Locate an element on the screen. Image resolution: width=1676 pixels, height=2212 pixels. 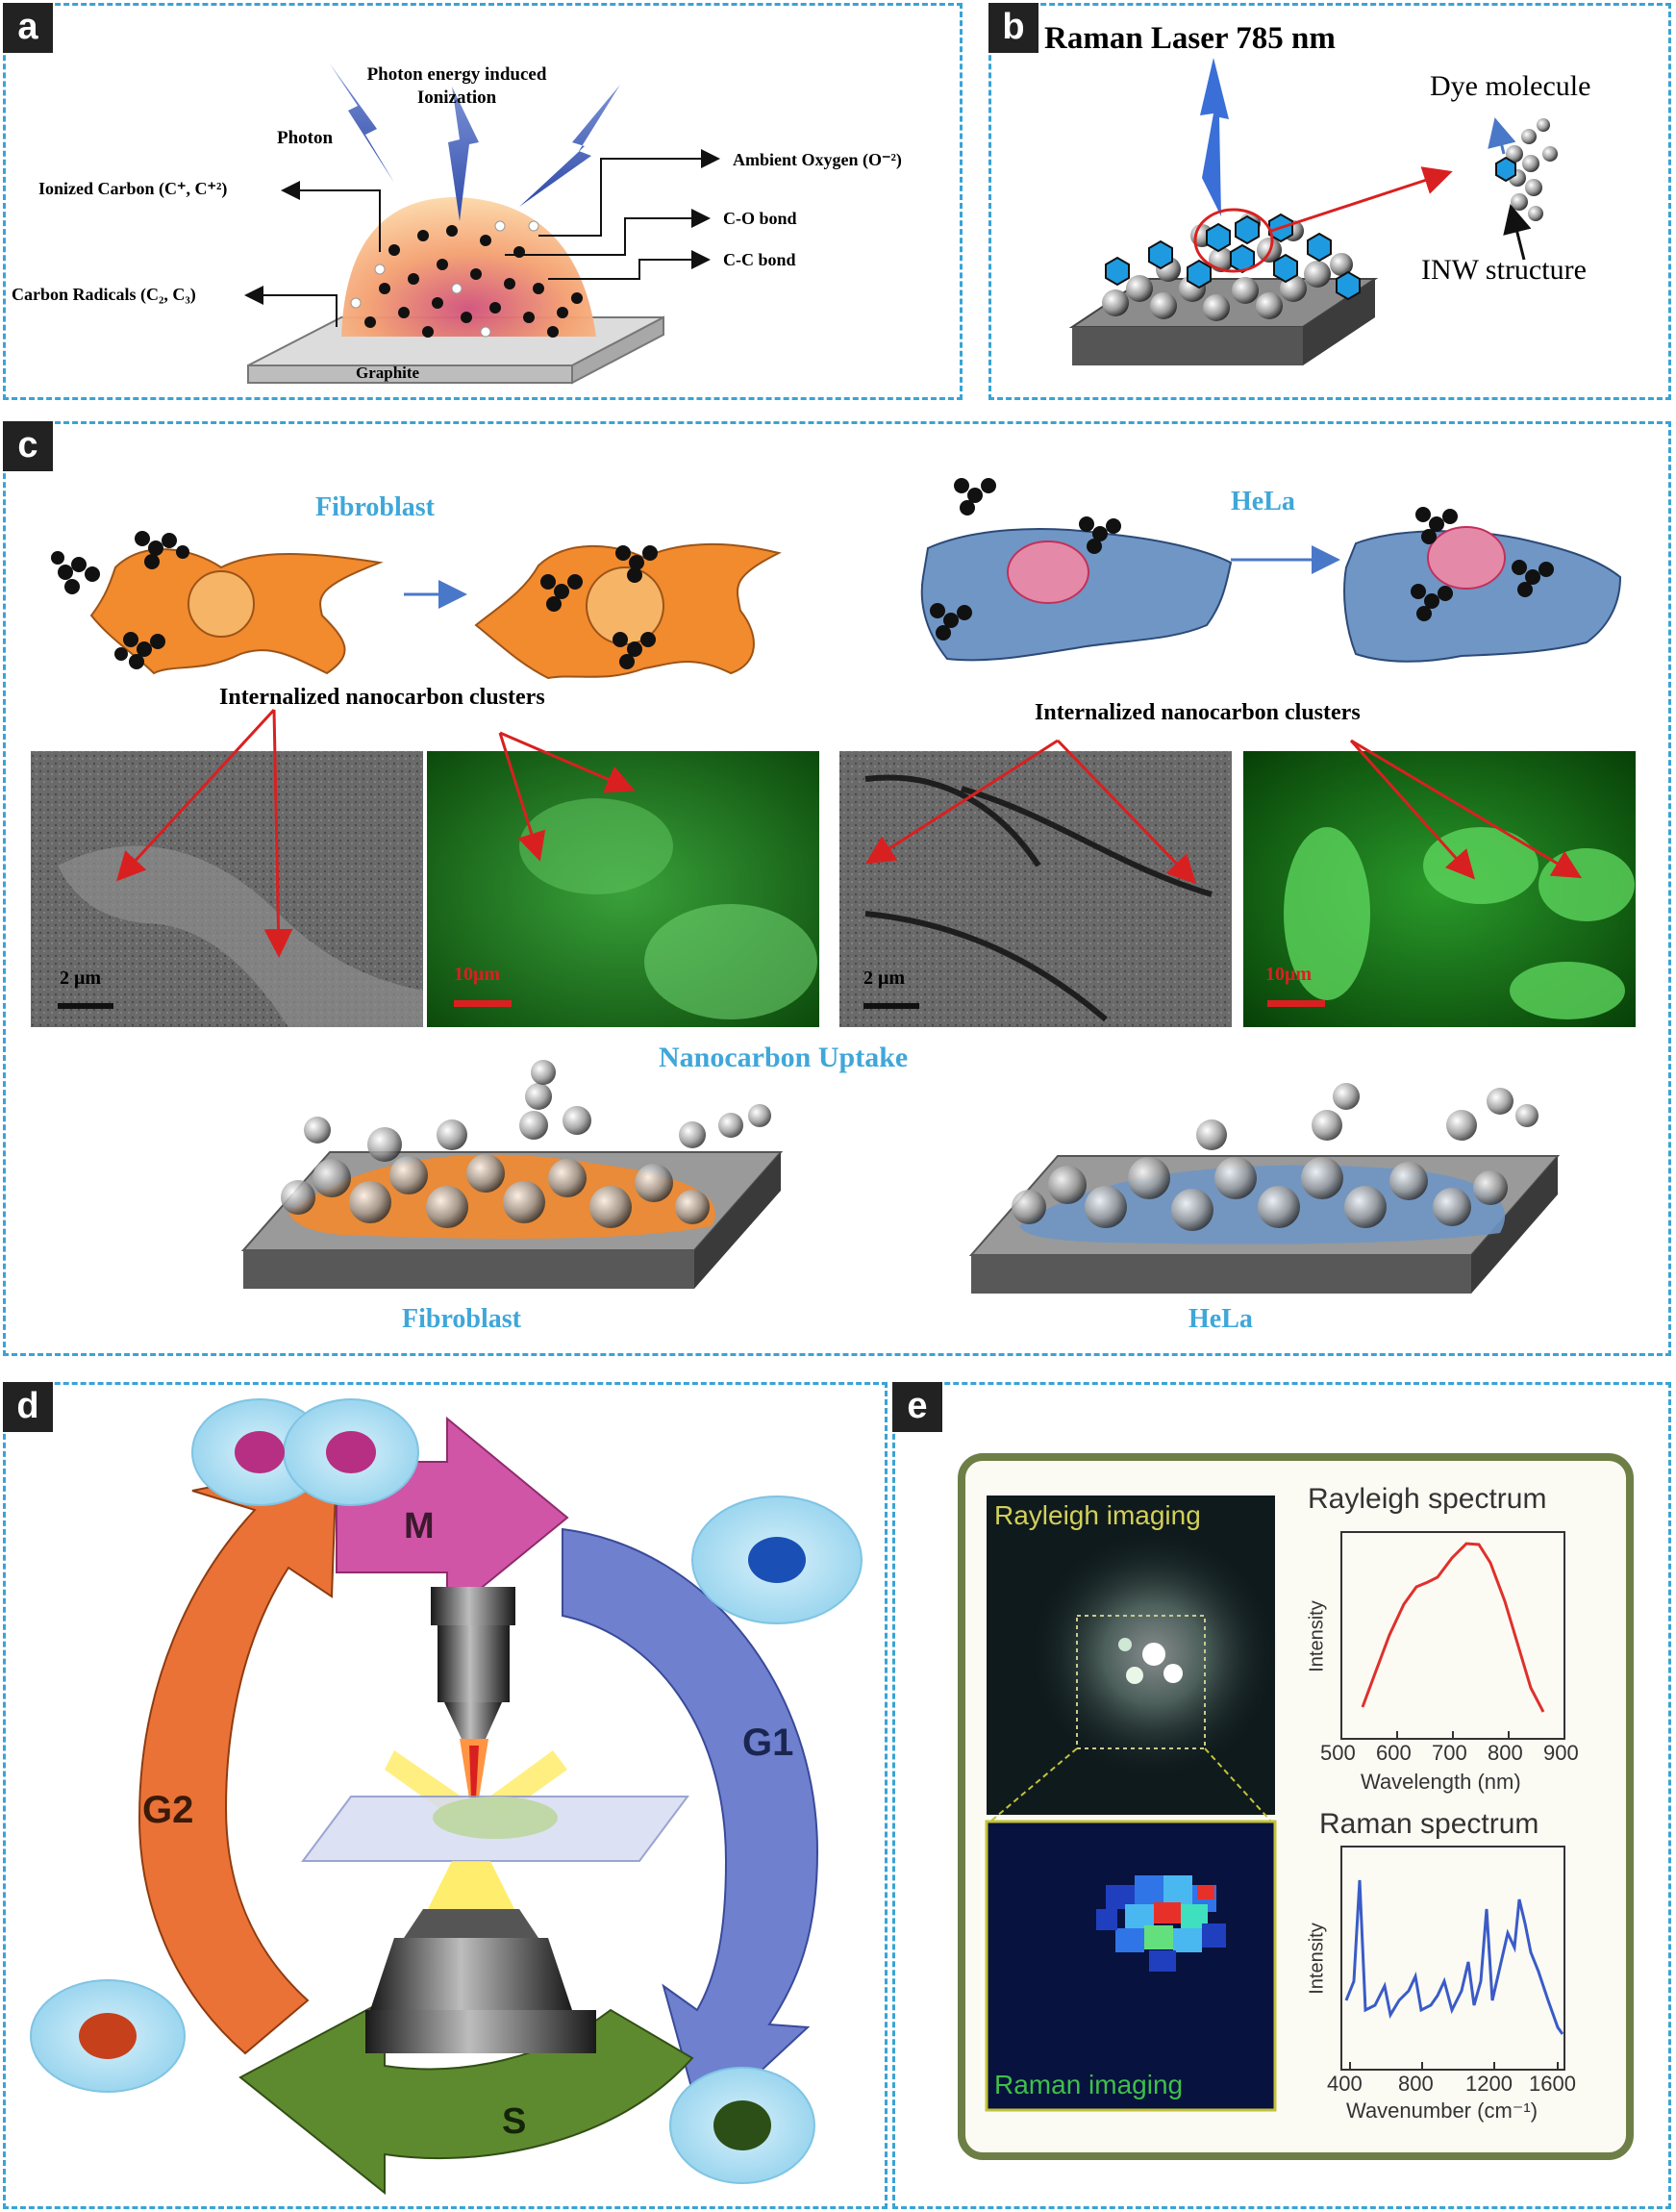
panel-e-tag: e is located at coordinates (917, 1407).